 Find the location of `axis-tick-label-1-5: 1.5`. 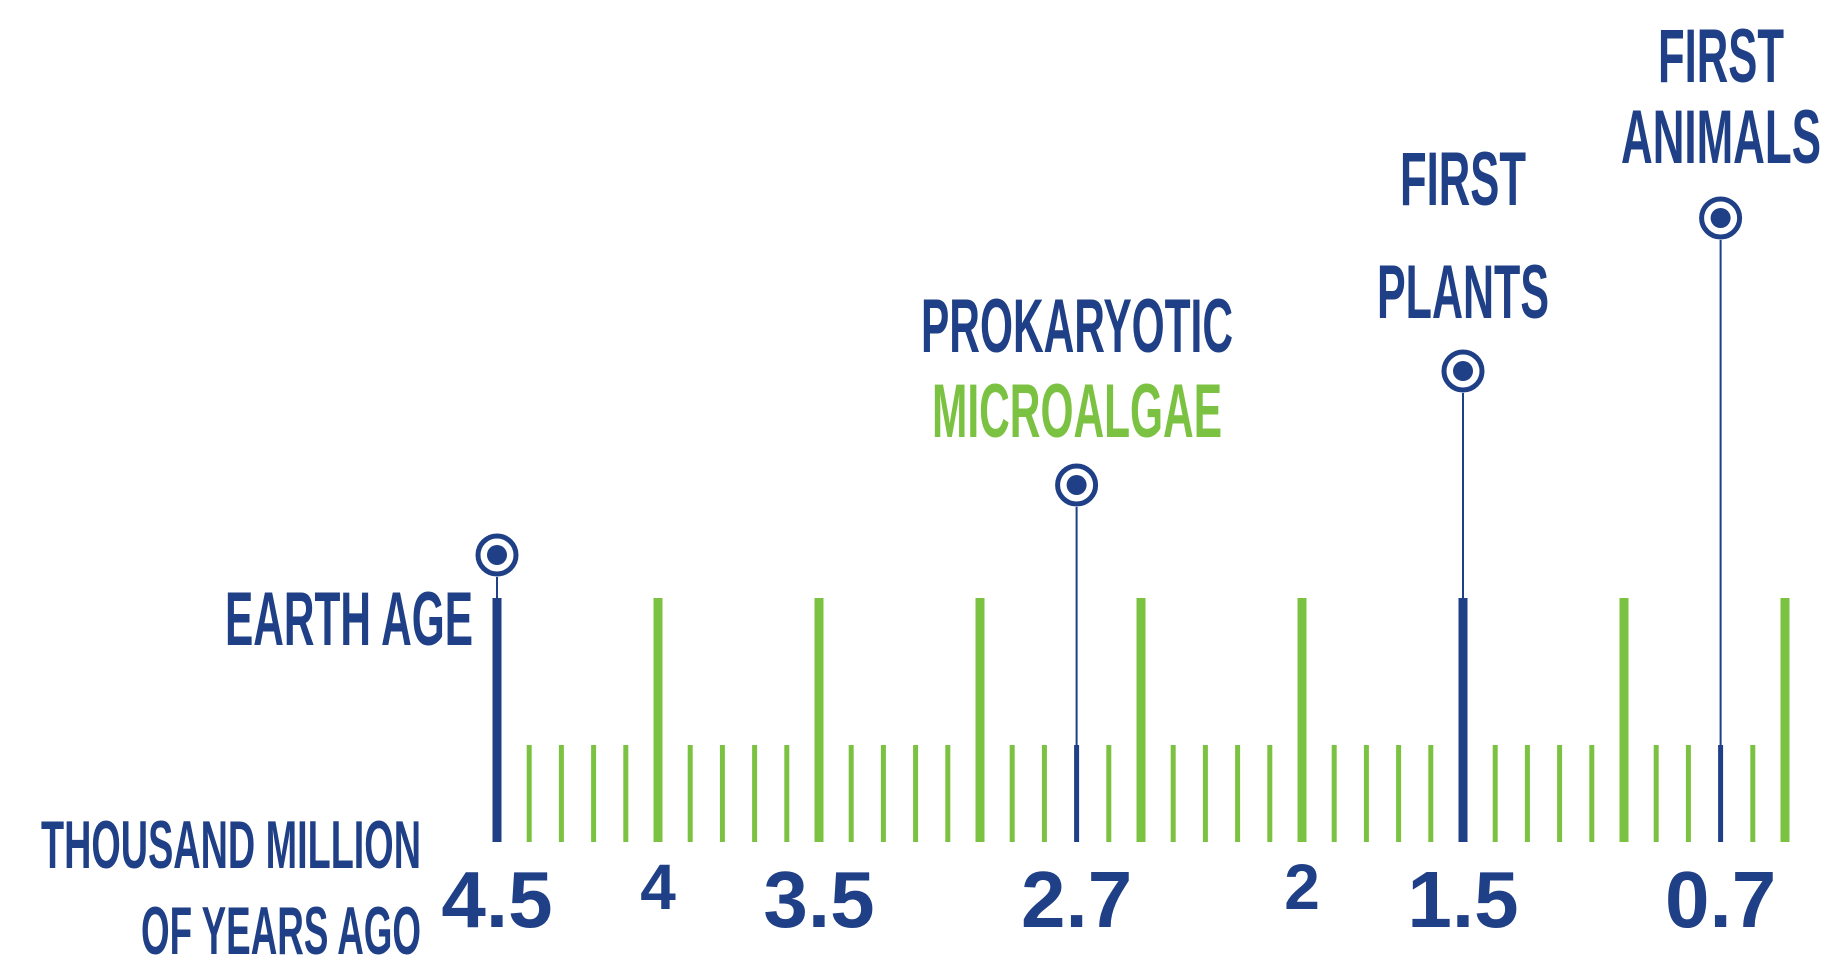

axis-tick-label-1-5: 1.5 is located at coordinates (1462, 899).